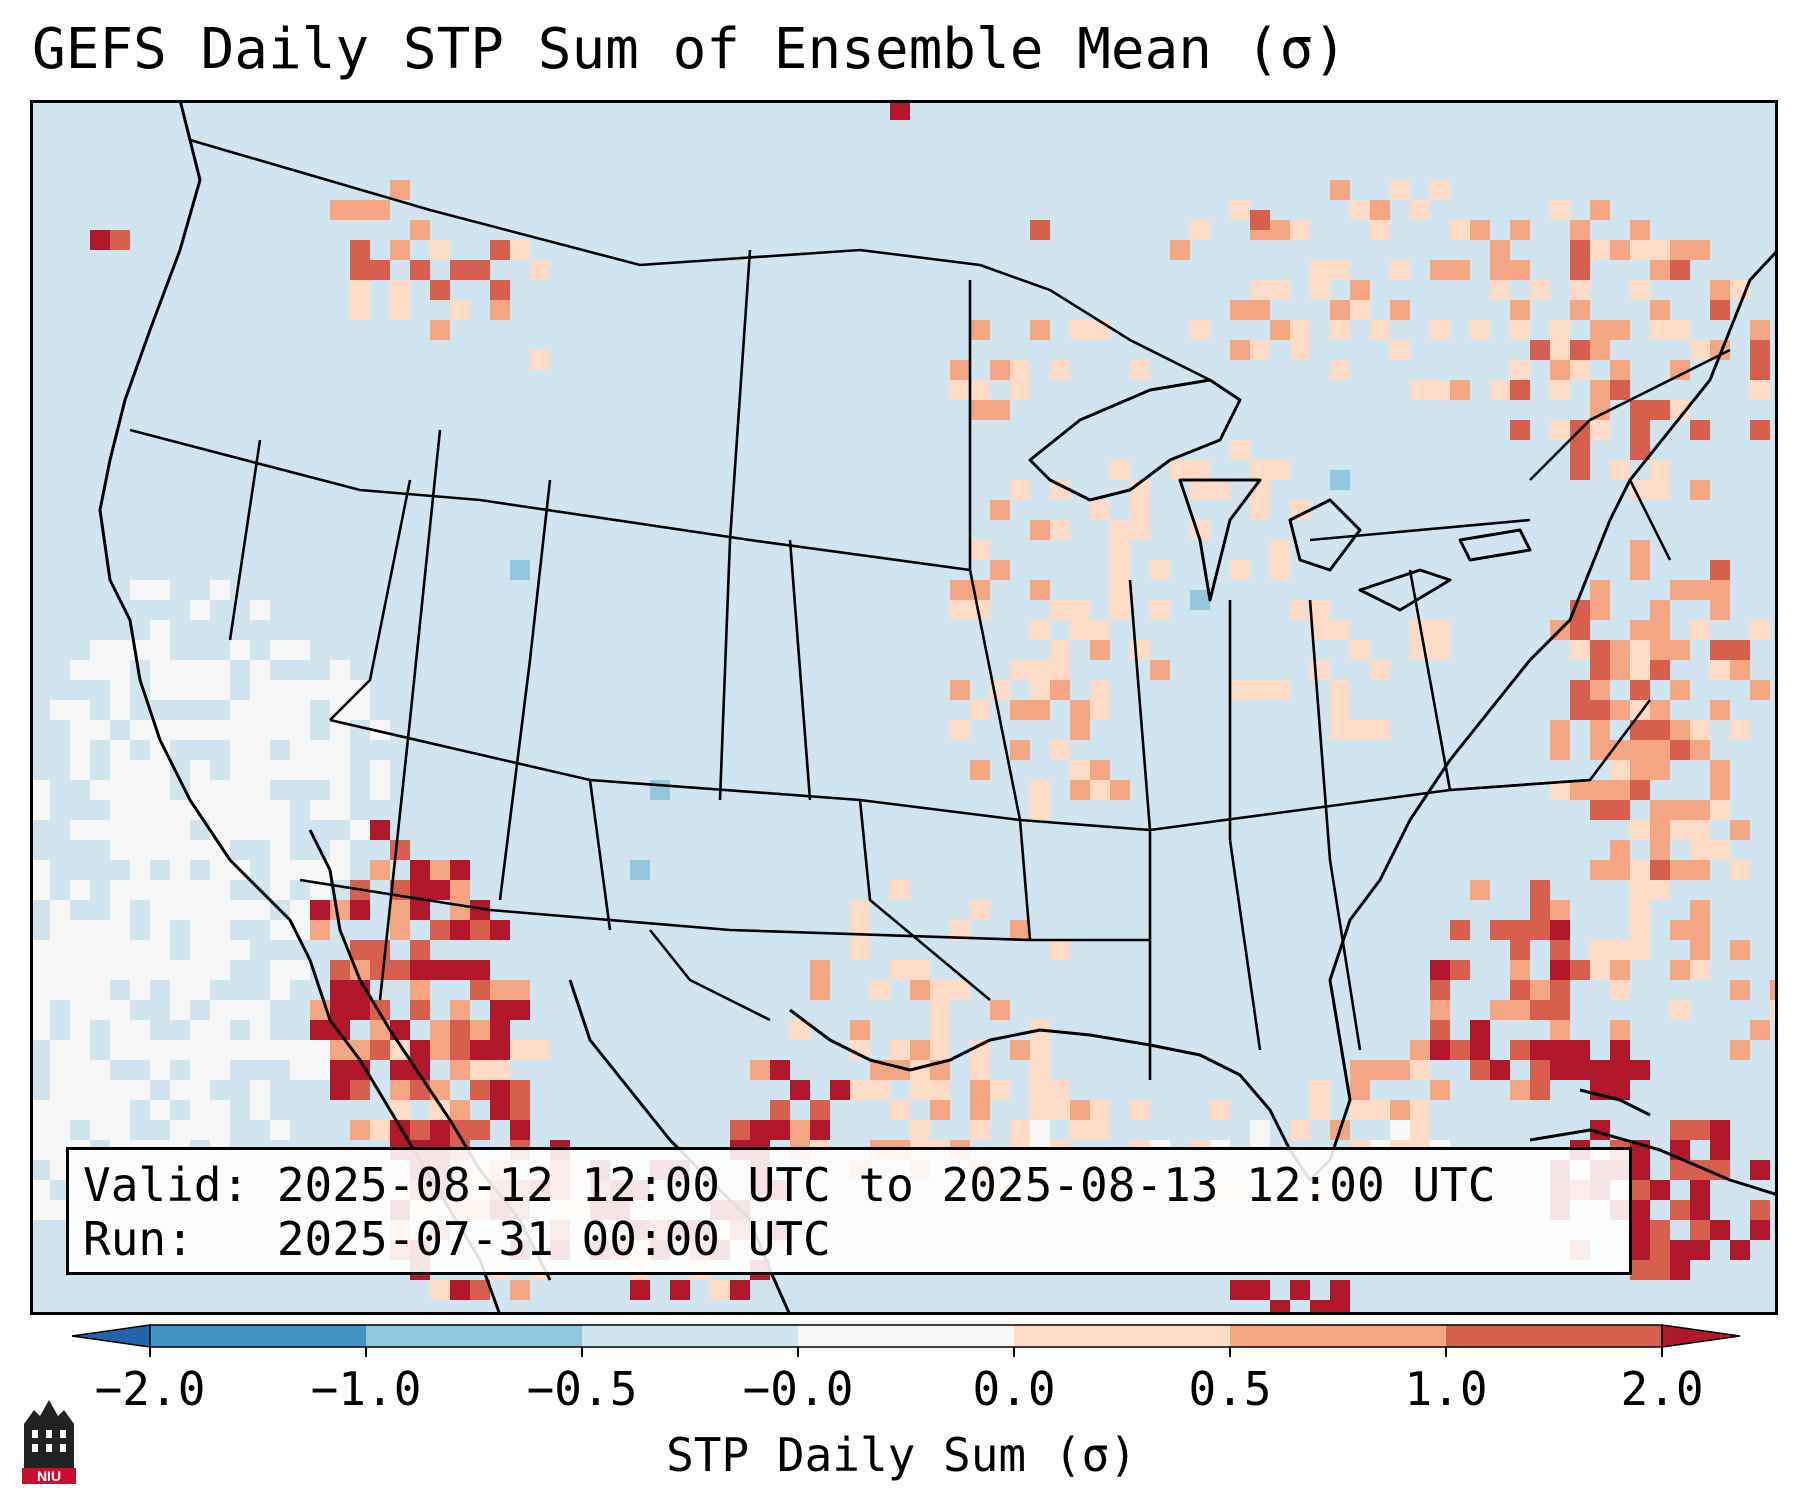 The height and width of the screenshot is (1506, 1803). I want to click on ny-border, so click(1650, 520).